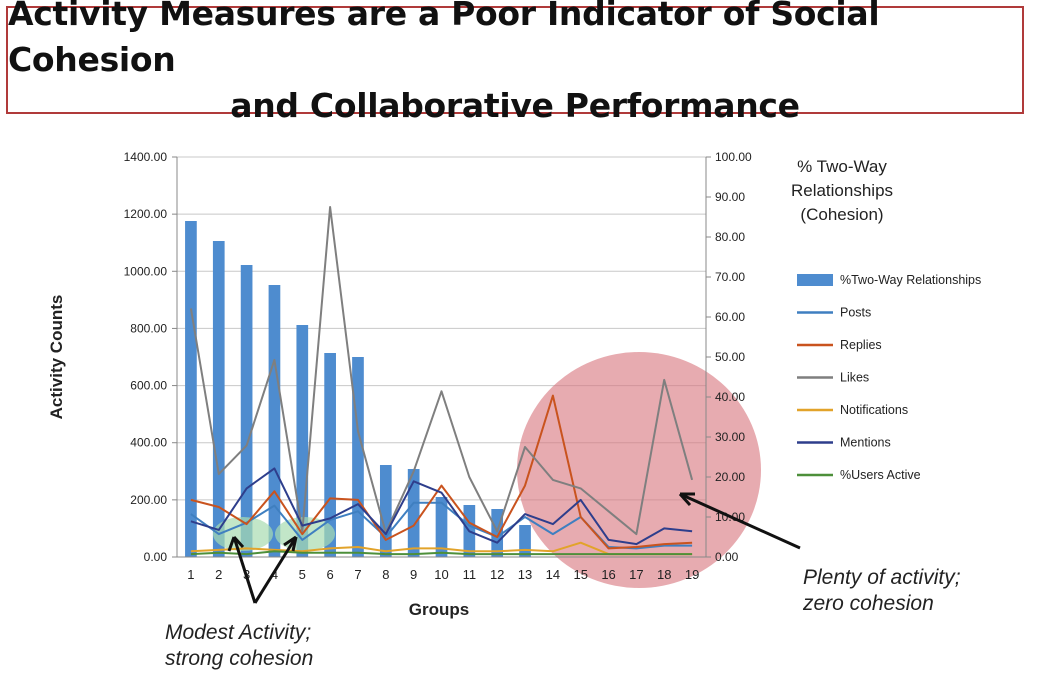 This screenshot has width=1038, height=679. What do you see at coordinates (733, 157) in the screenshot?
I see `y2-tick-label: 100.00` at bounding box center [733, 157].